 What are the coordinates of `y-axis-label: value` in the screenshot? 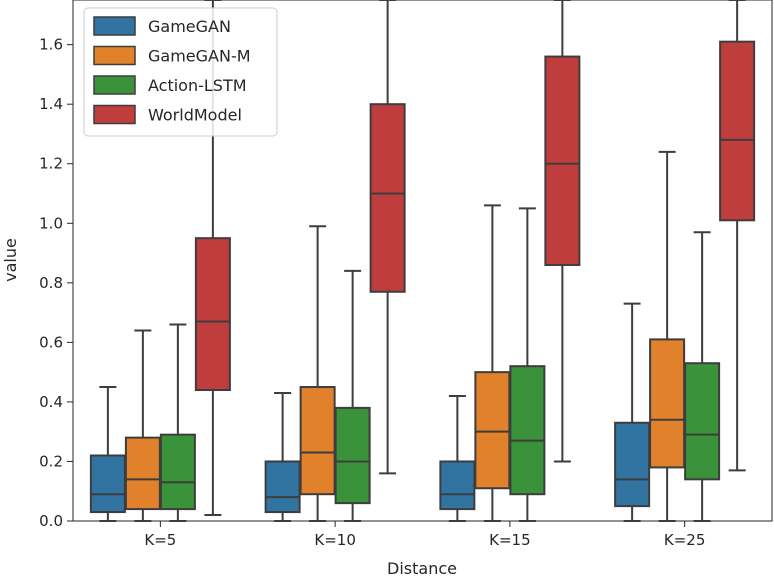 It's located at (10, 260).